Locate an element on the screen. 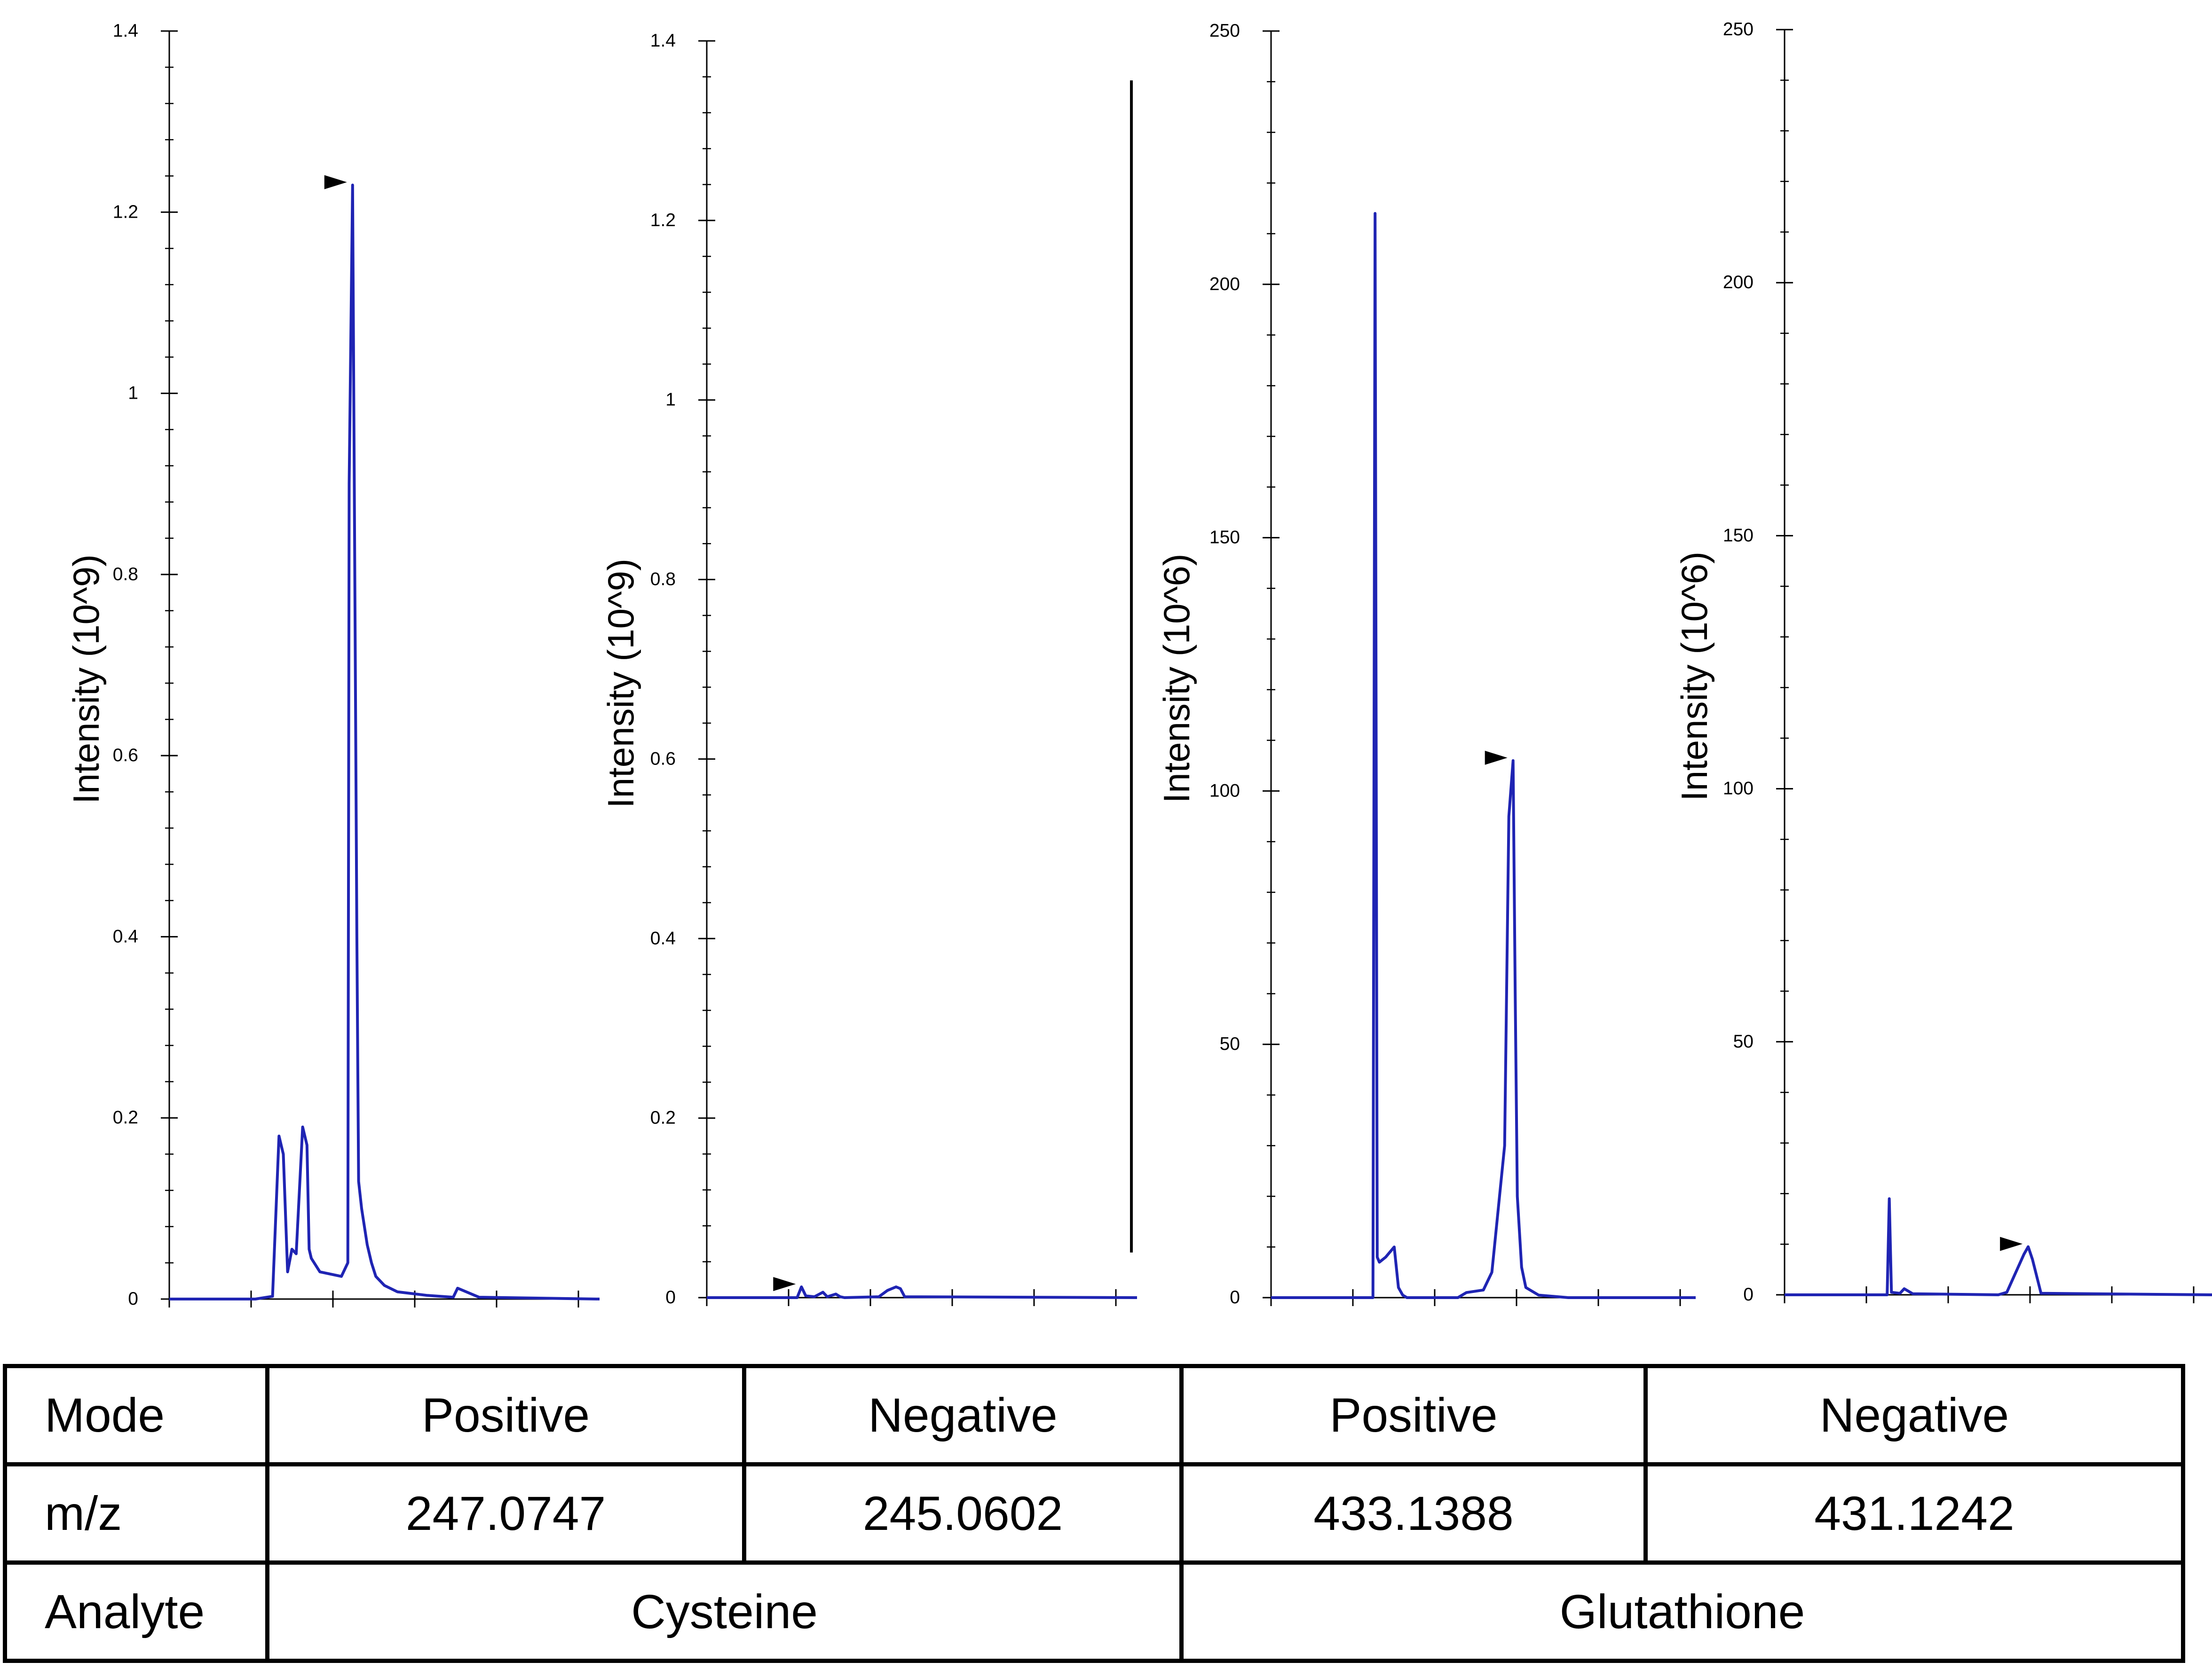 The width and height of the screenshot is (2212, 1670). analyte-cell-cysteine: Cysteine is located at coordinates (724, 1611).